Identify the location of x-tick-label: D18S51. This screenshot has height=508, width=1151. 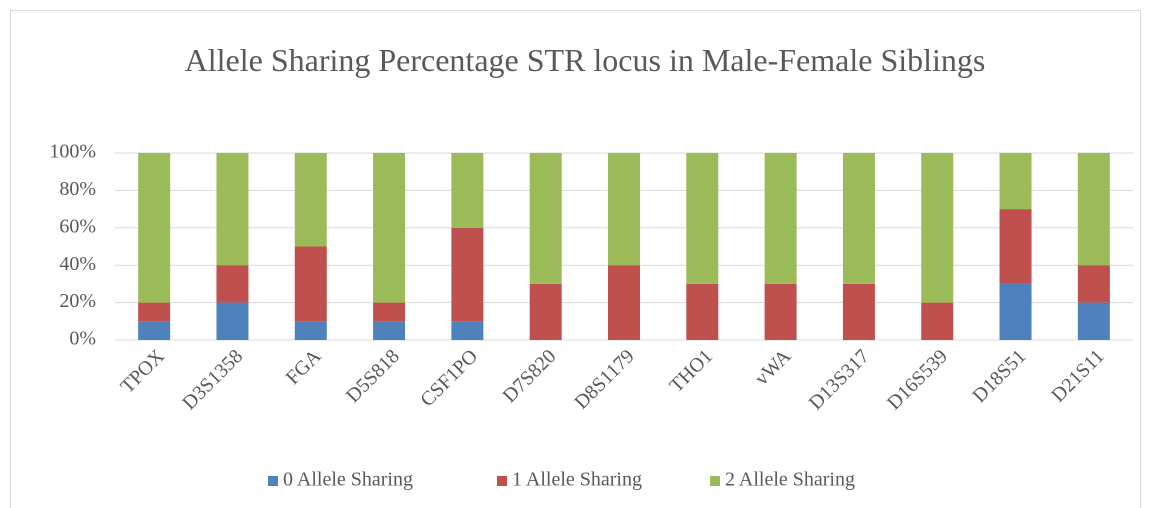
(999, 376).